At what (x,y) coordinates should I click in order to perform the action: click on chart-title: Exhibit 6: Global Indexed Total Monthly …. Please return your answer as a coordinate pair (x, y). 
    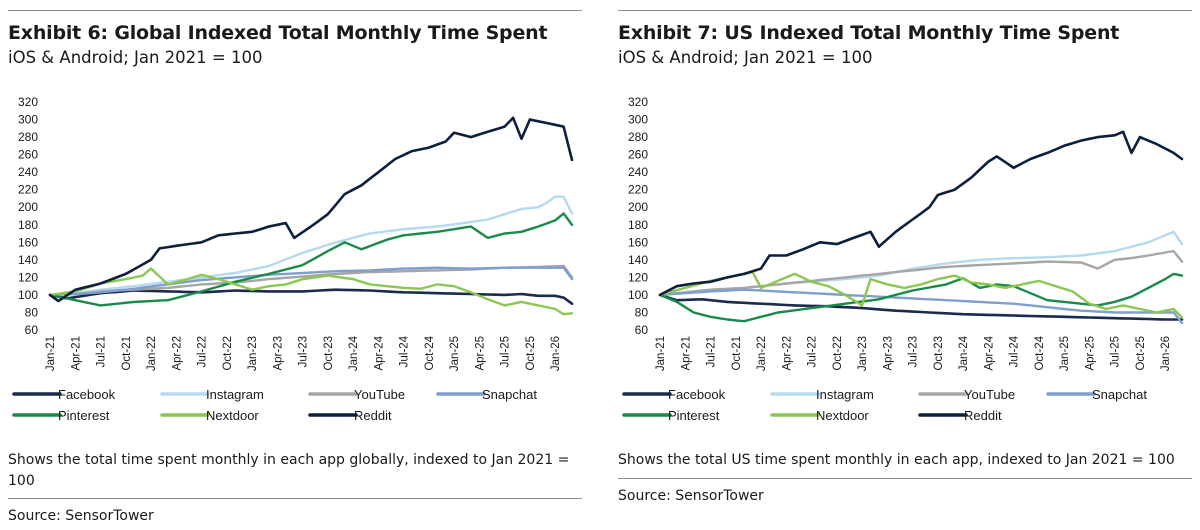
    Looking at the image, I should click on (278, 33).